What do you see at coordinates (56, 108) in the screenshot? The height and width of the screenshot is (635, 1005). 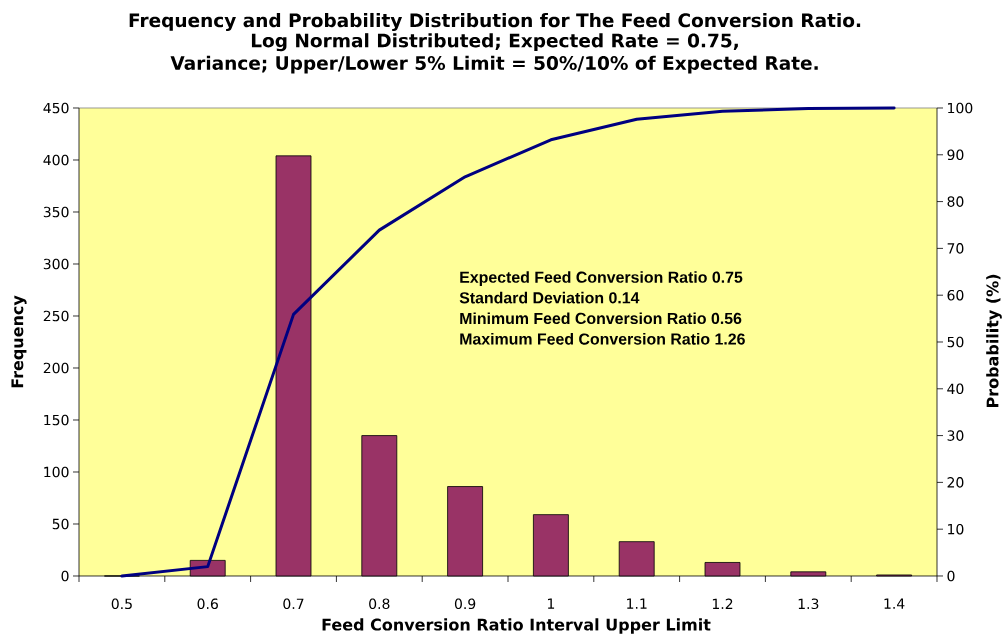 I see `y-tick-label: 450` at bounding box center [56, 108].